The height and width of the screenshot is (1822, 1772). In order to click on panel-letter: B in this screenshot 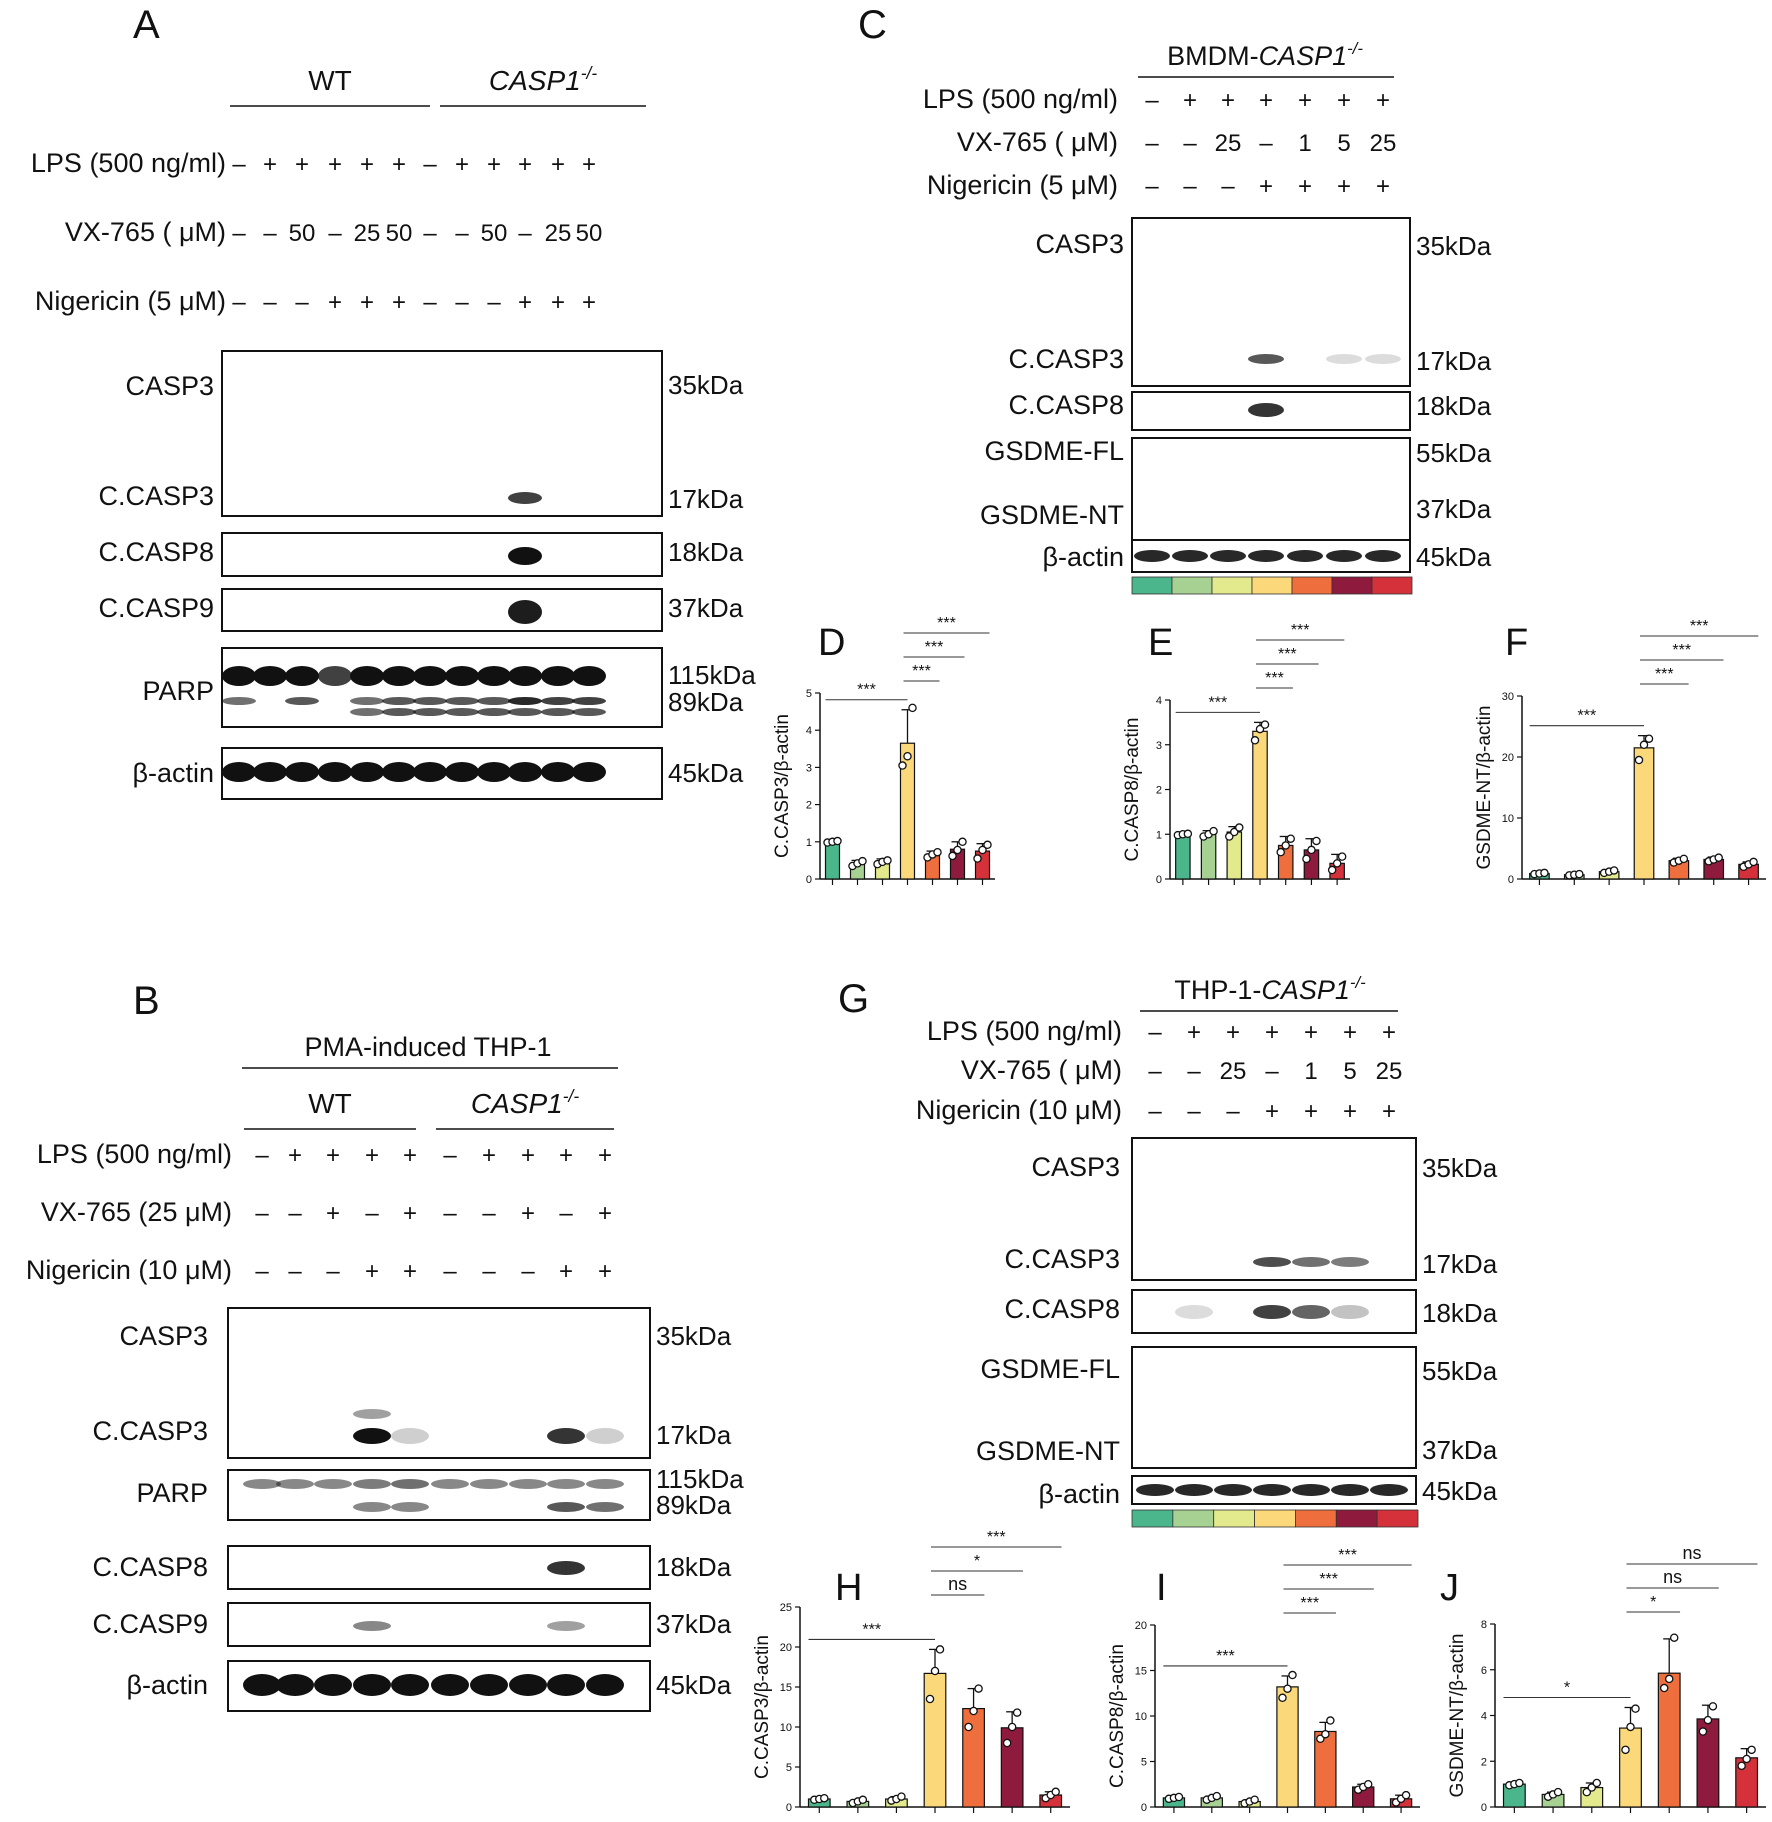, I will do `click(146, 1001)`.